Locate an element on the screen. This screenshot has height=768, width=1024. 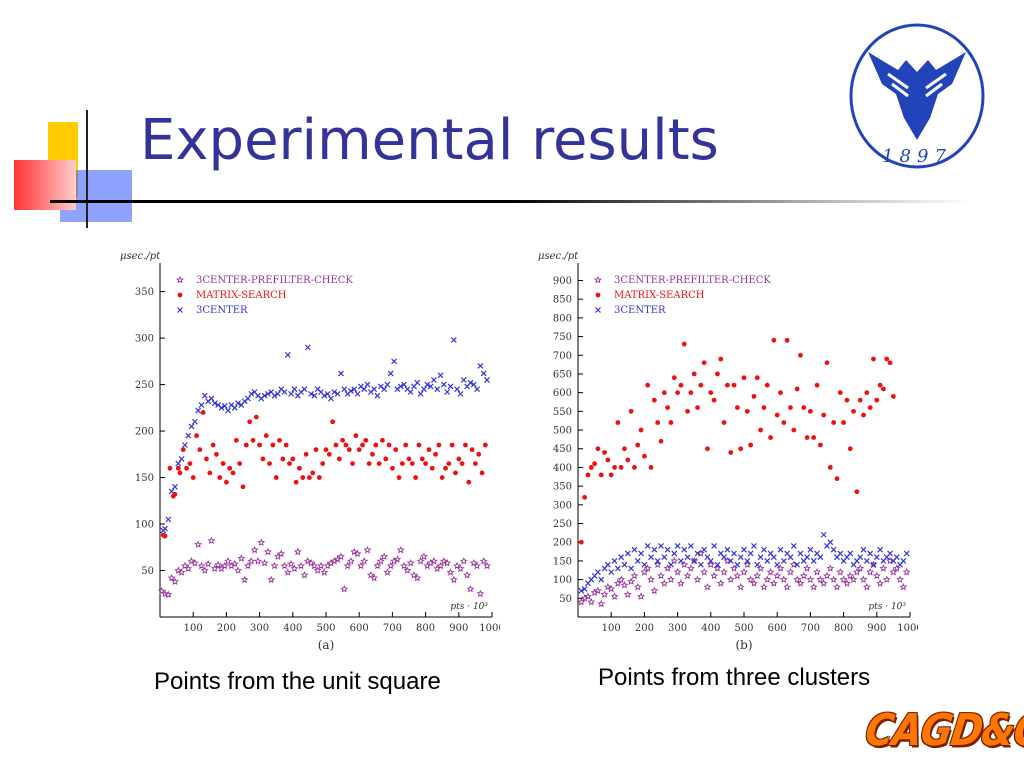
footer-logo: CAGD&CG is located at coordinates (943, 730).